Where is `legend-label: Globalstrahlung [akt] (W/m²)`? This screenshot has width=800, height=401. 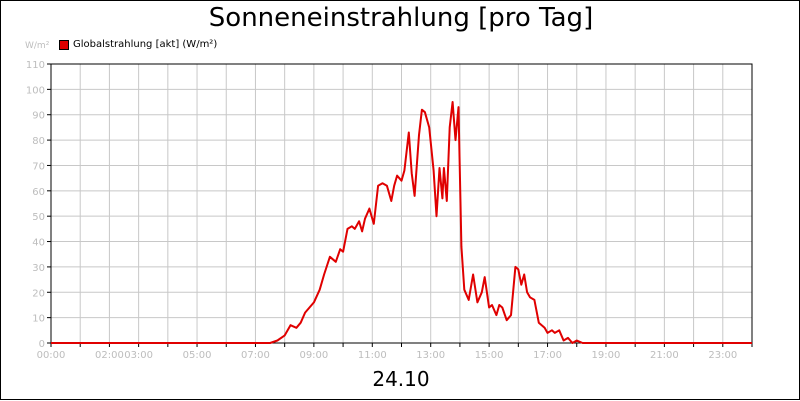
legend-label: Globalstrahlung [akt] (W/m²) is located at coordinates (145, 44).